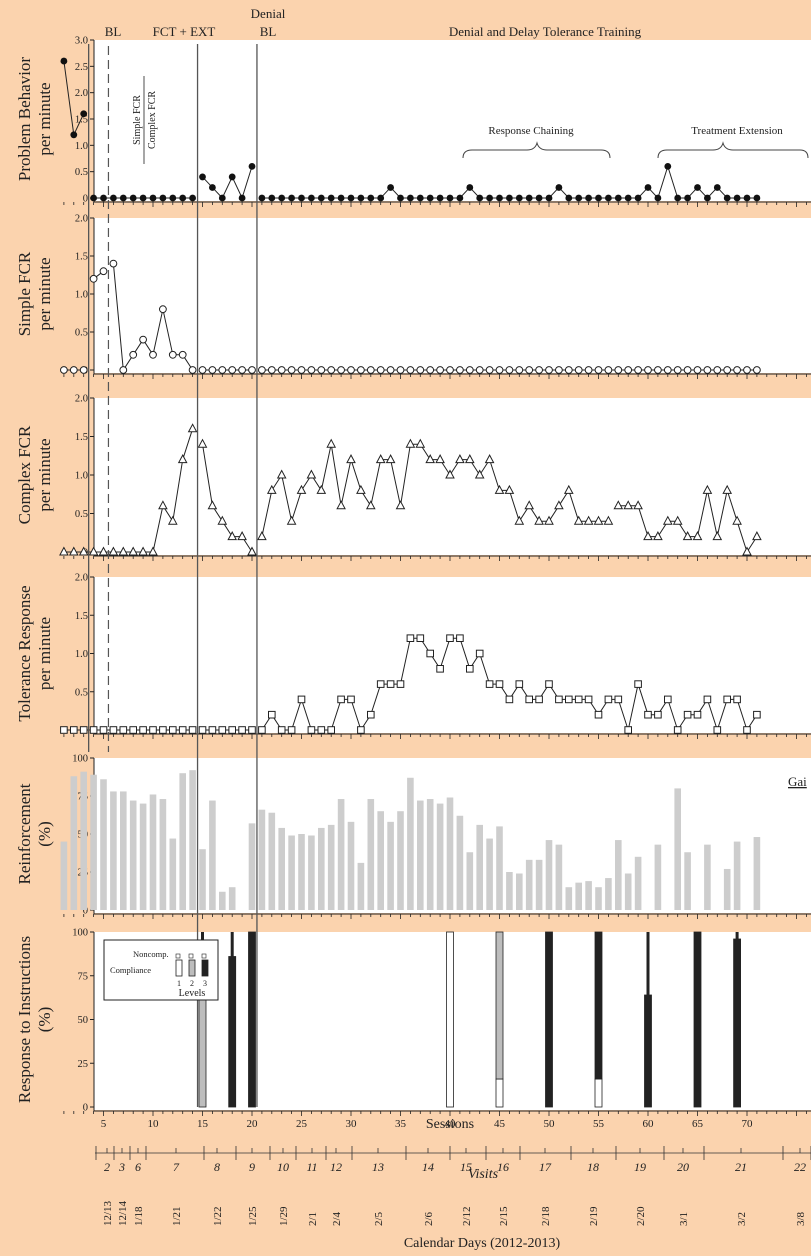 The width and height of the screenshot is (811, 1256). Describe the element at coordinates (536, 150) in the screenshot. I see `brace-response-chaining` at that location.